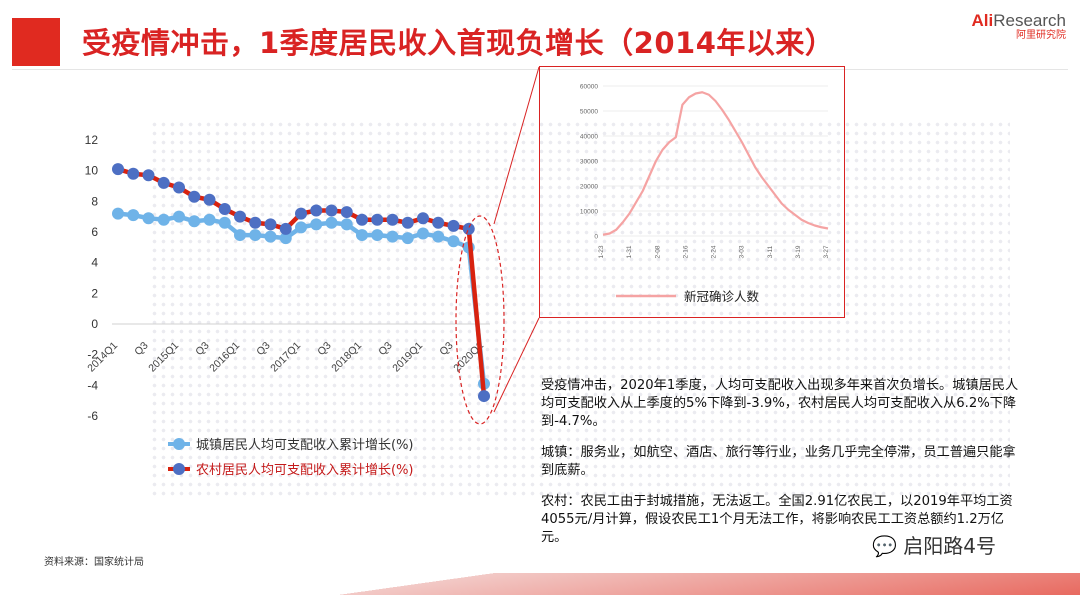 This screenshot has width=1080, height=595. What do you see at coordinates (516, 365) in the screenshot?
I see `connector-line-bottom` at bounding box center [516, 365].